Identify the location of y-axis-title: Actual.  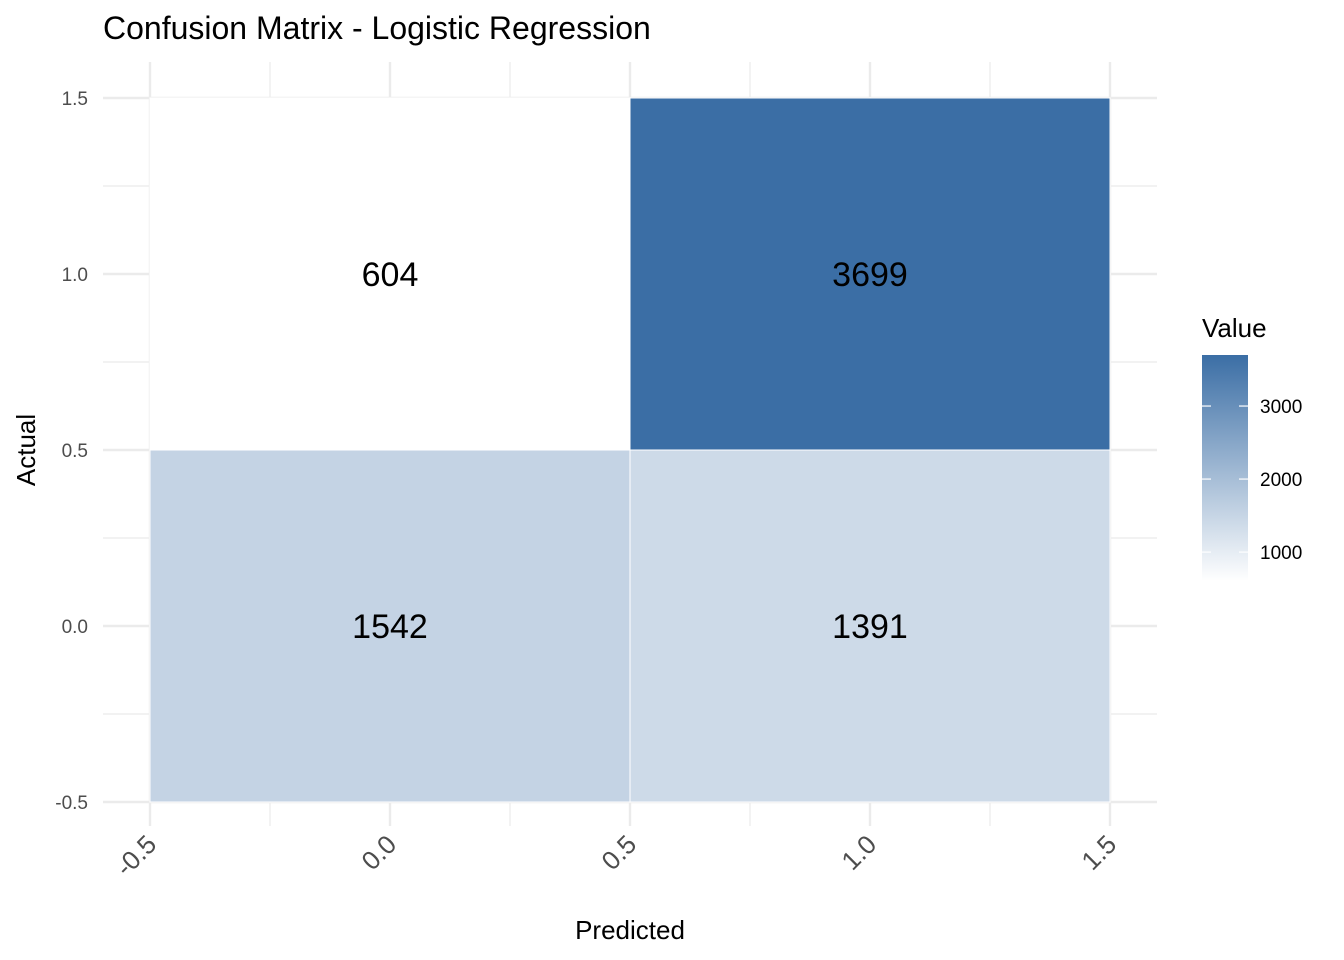
(26, 450).